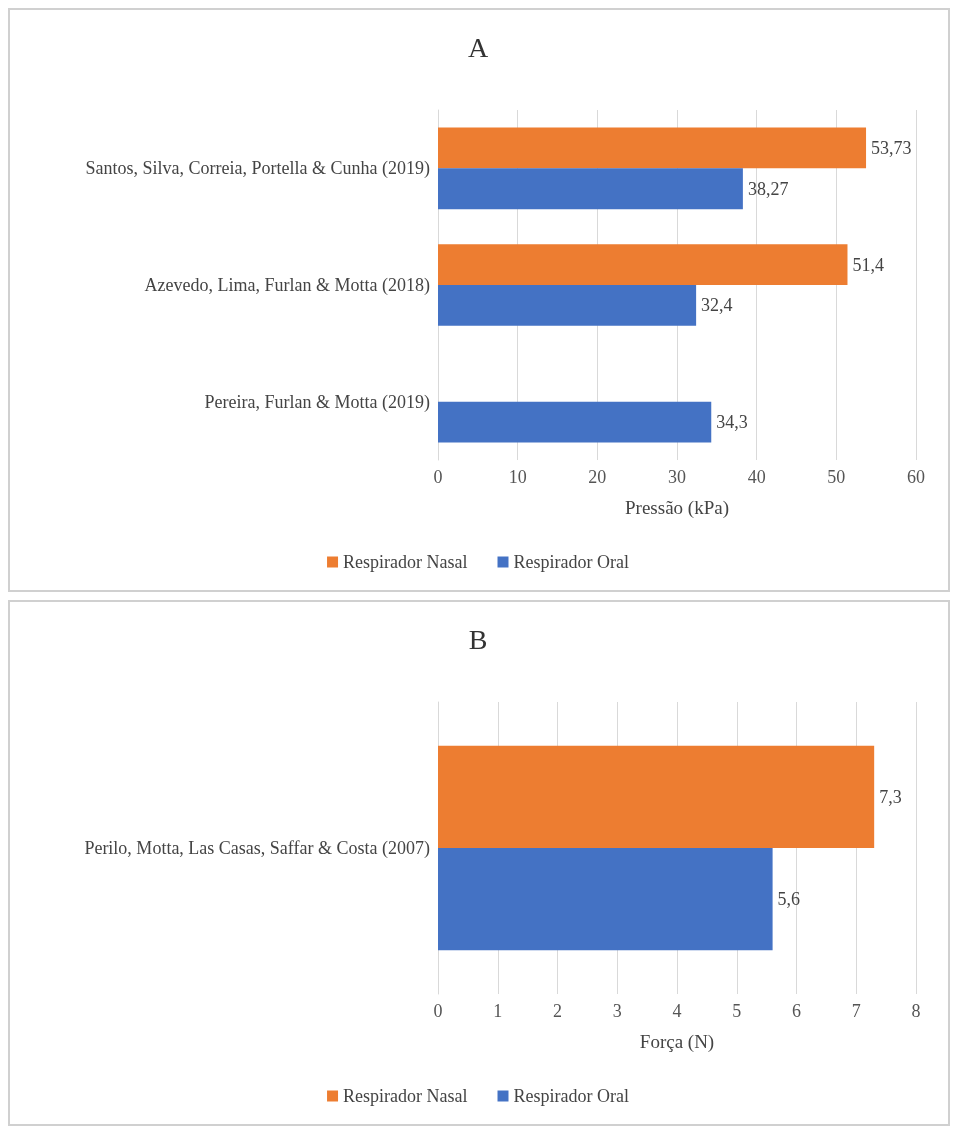  Describe the element at coordinates (677, 508) in the screenshot. I see `x-axis-title: Pressão (kPa)` at that location.